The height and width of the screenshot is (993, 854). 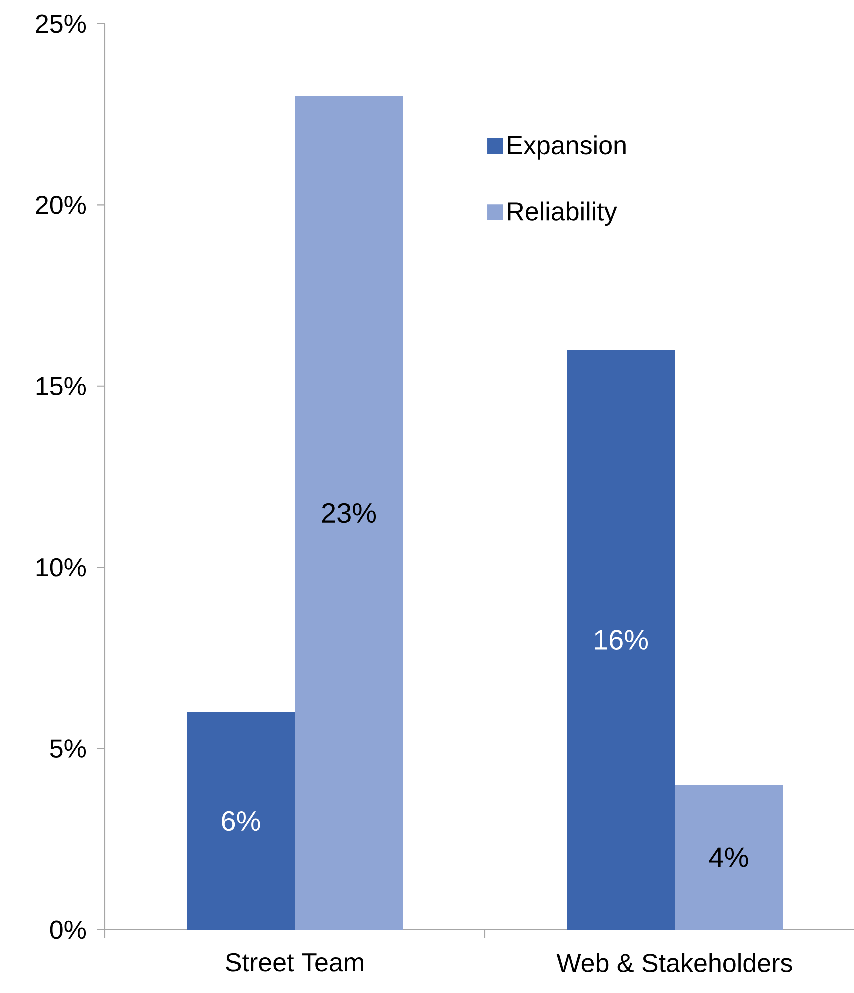 I want to click on x-tick-label: Web & Stakeholders, so click(x=674, y=962).